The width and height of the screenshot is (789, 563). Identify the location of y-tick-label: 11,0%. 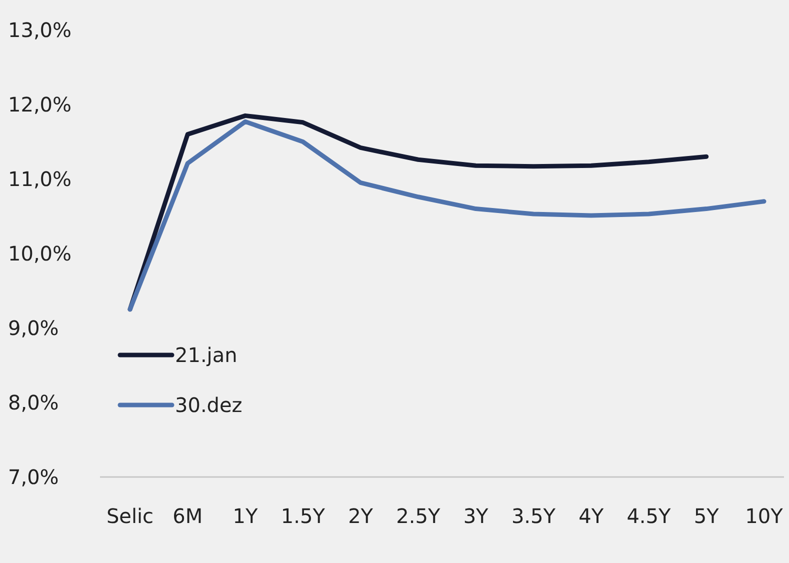
(40, 179).